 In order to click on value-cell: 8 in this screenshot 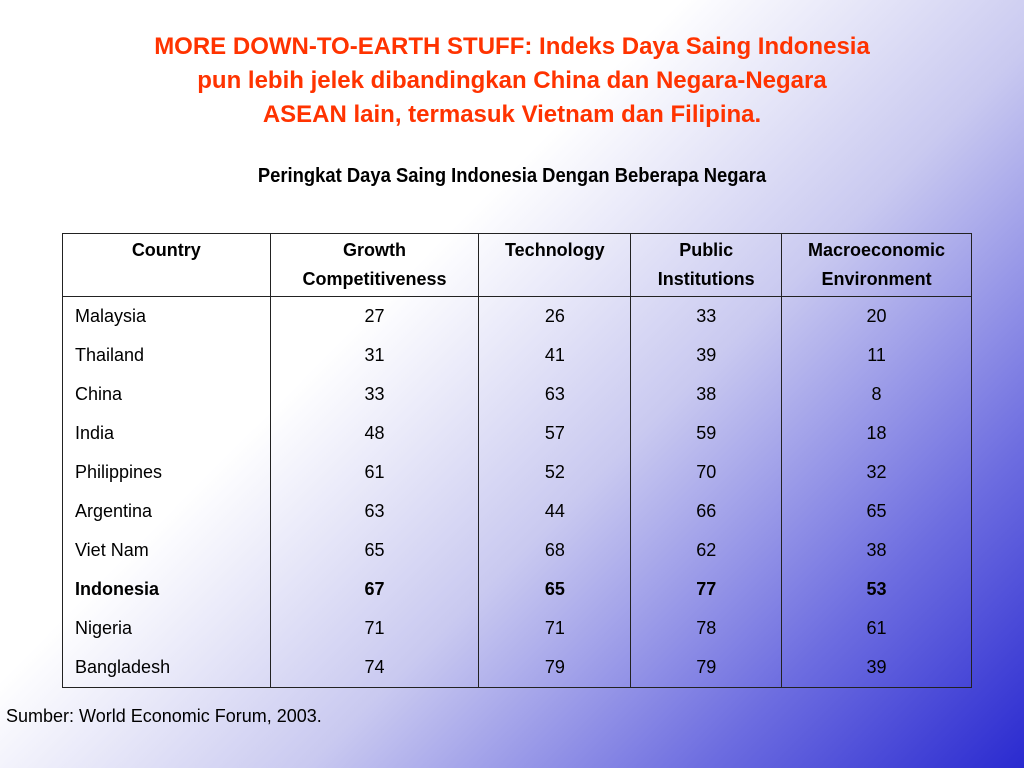, I will do `click(876, 394)`.